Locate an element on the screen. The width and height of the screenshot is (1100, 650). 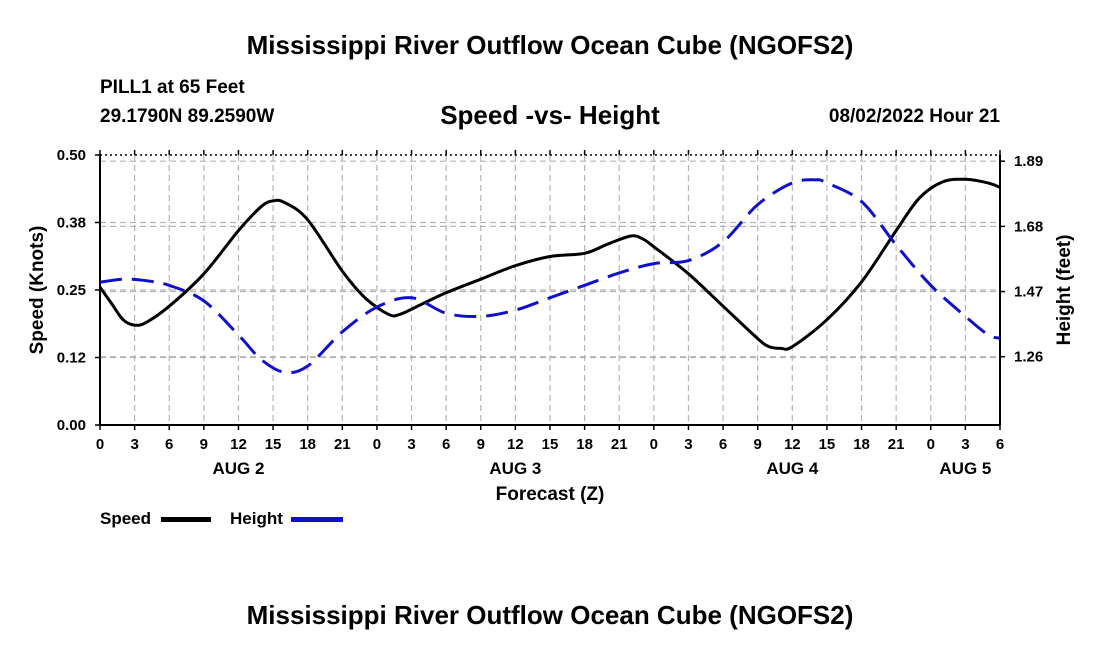
day-label: AUG 3 is located at coordinates (515, 468).